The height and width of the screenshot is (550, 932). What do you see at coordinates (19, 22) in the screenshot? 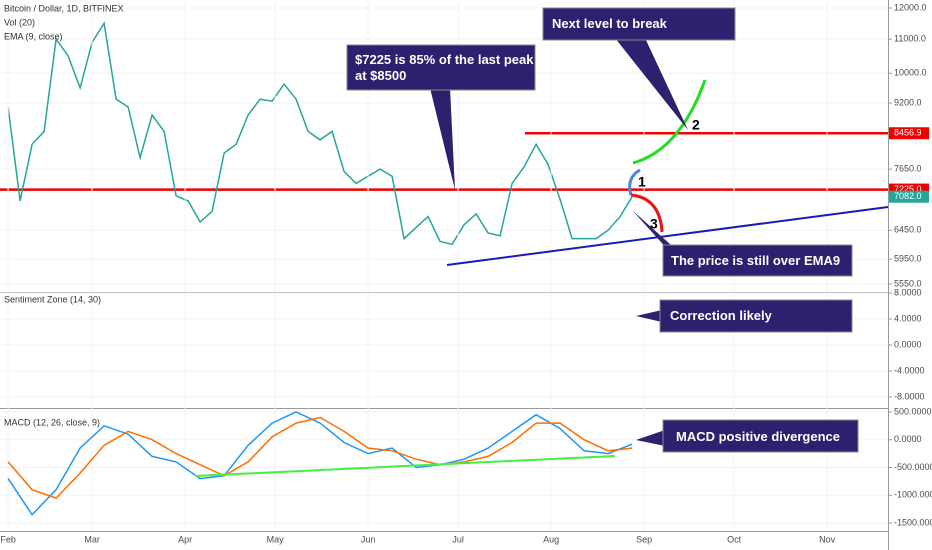
I see `indicator-label: Vol (20)` at bounding box center [19, 22].